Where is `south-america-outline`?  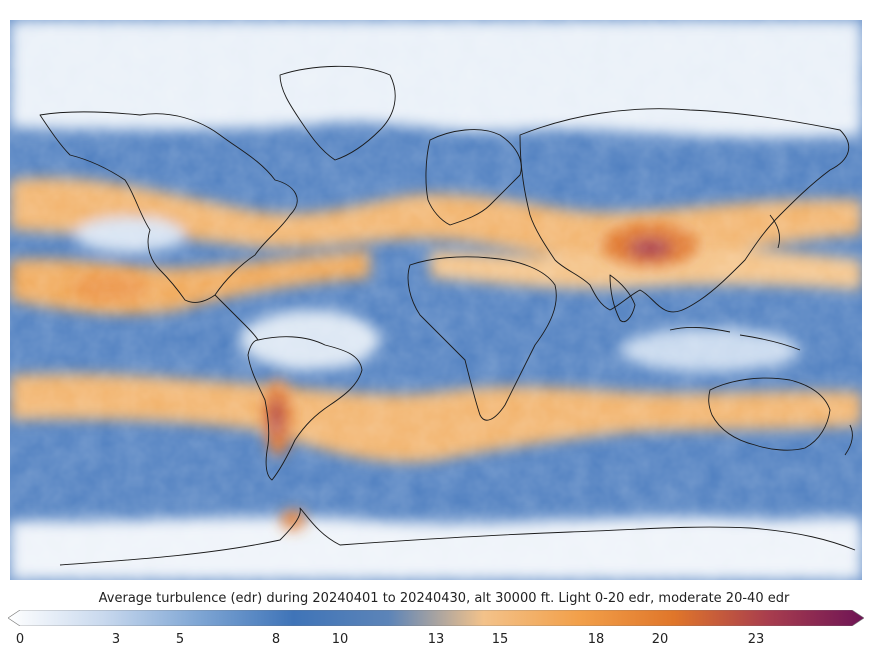 south-america-outline is located at coordinates (305, 408).